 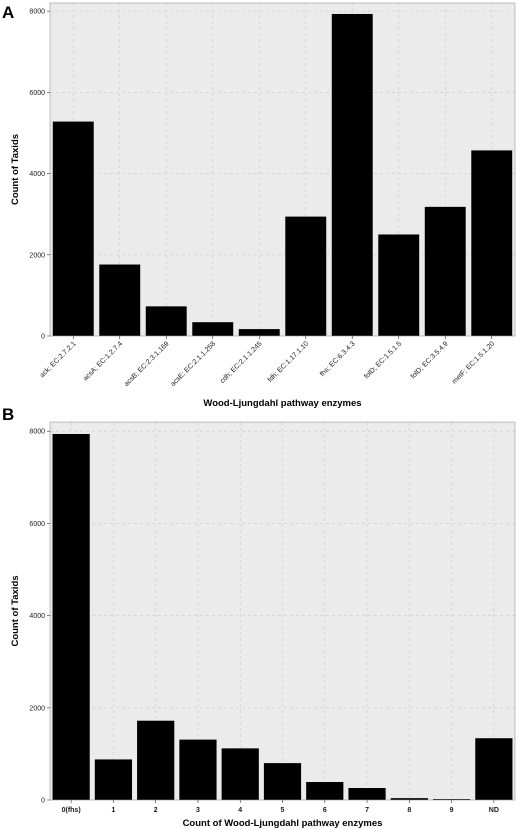 I want to click on x-tick-label: cdh; EC:2.1.1.245, so click(x=241, y=362).